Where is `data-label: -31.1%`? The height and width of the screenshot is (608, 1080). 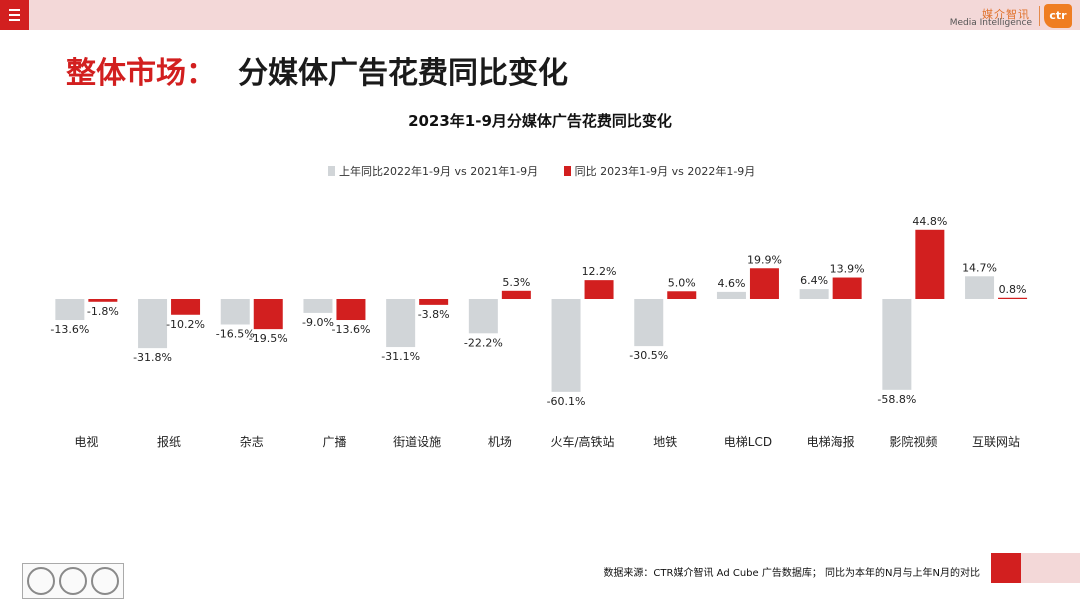 data-label: -31.1% is located at coordinates (400, 356).